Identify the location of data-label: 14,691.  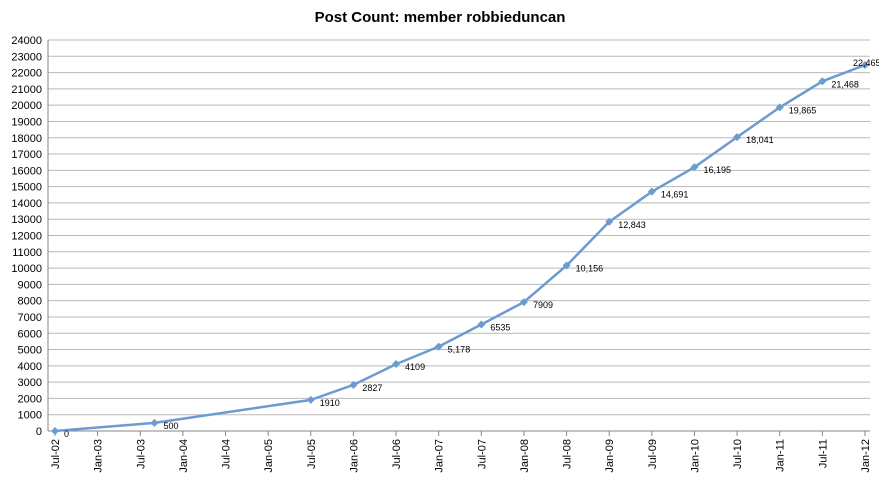
(675, 195).